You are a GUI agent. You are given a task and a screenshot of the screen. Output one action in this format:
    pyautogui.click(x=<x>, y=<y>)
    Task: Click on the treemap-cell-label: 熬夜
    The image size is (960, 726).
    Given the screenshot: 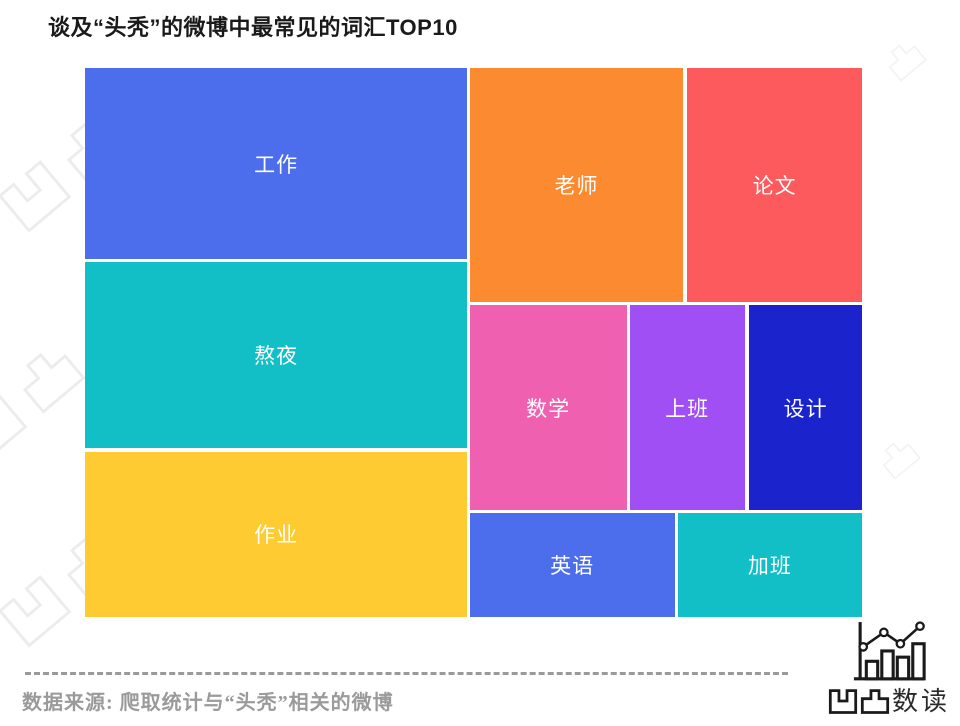 What is the action you would take?
    pyautogui.click(x=276, y=356)
    